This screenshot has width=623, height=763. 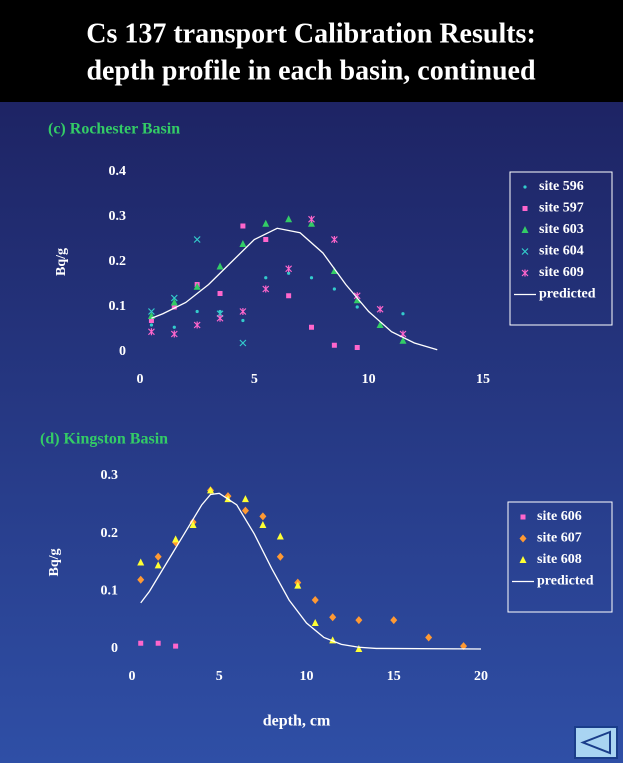 I want to click on back-button, so click(x=596, y=742).